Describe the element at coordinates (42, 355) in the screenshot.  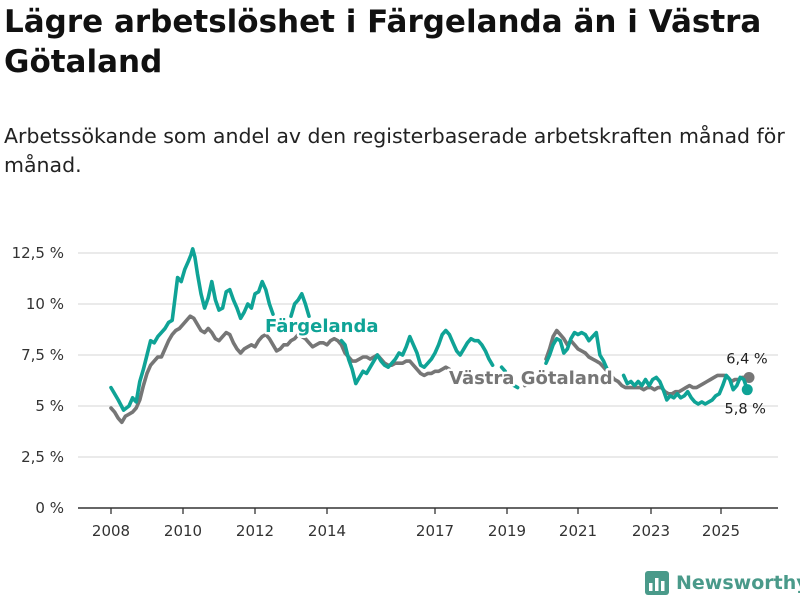
I see `y-tick-label: 7,5 %` at that location.